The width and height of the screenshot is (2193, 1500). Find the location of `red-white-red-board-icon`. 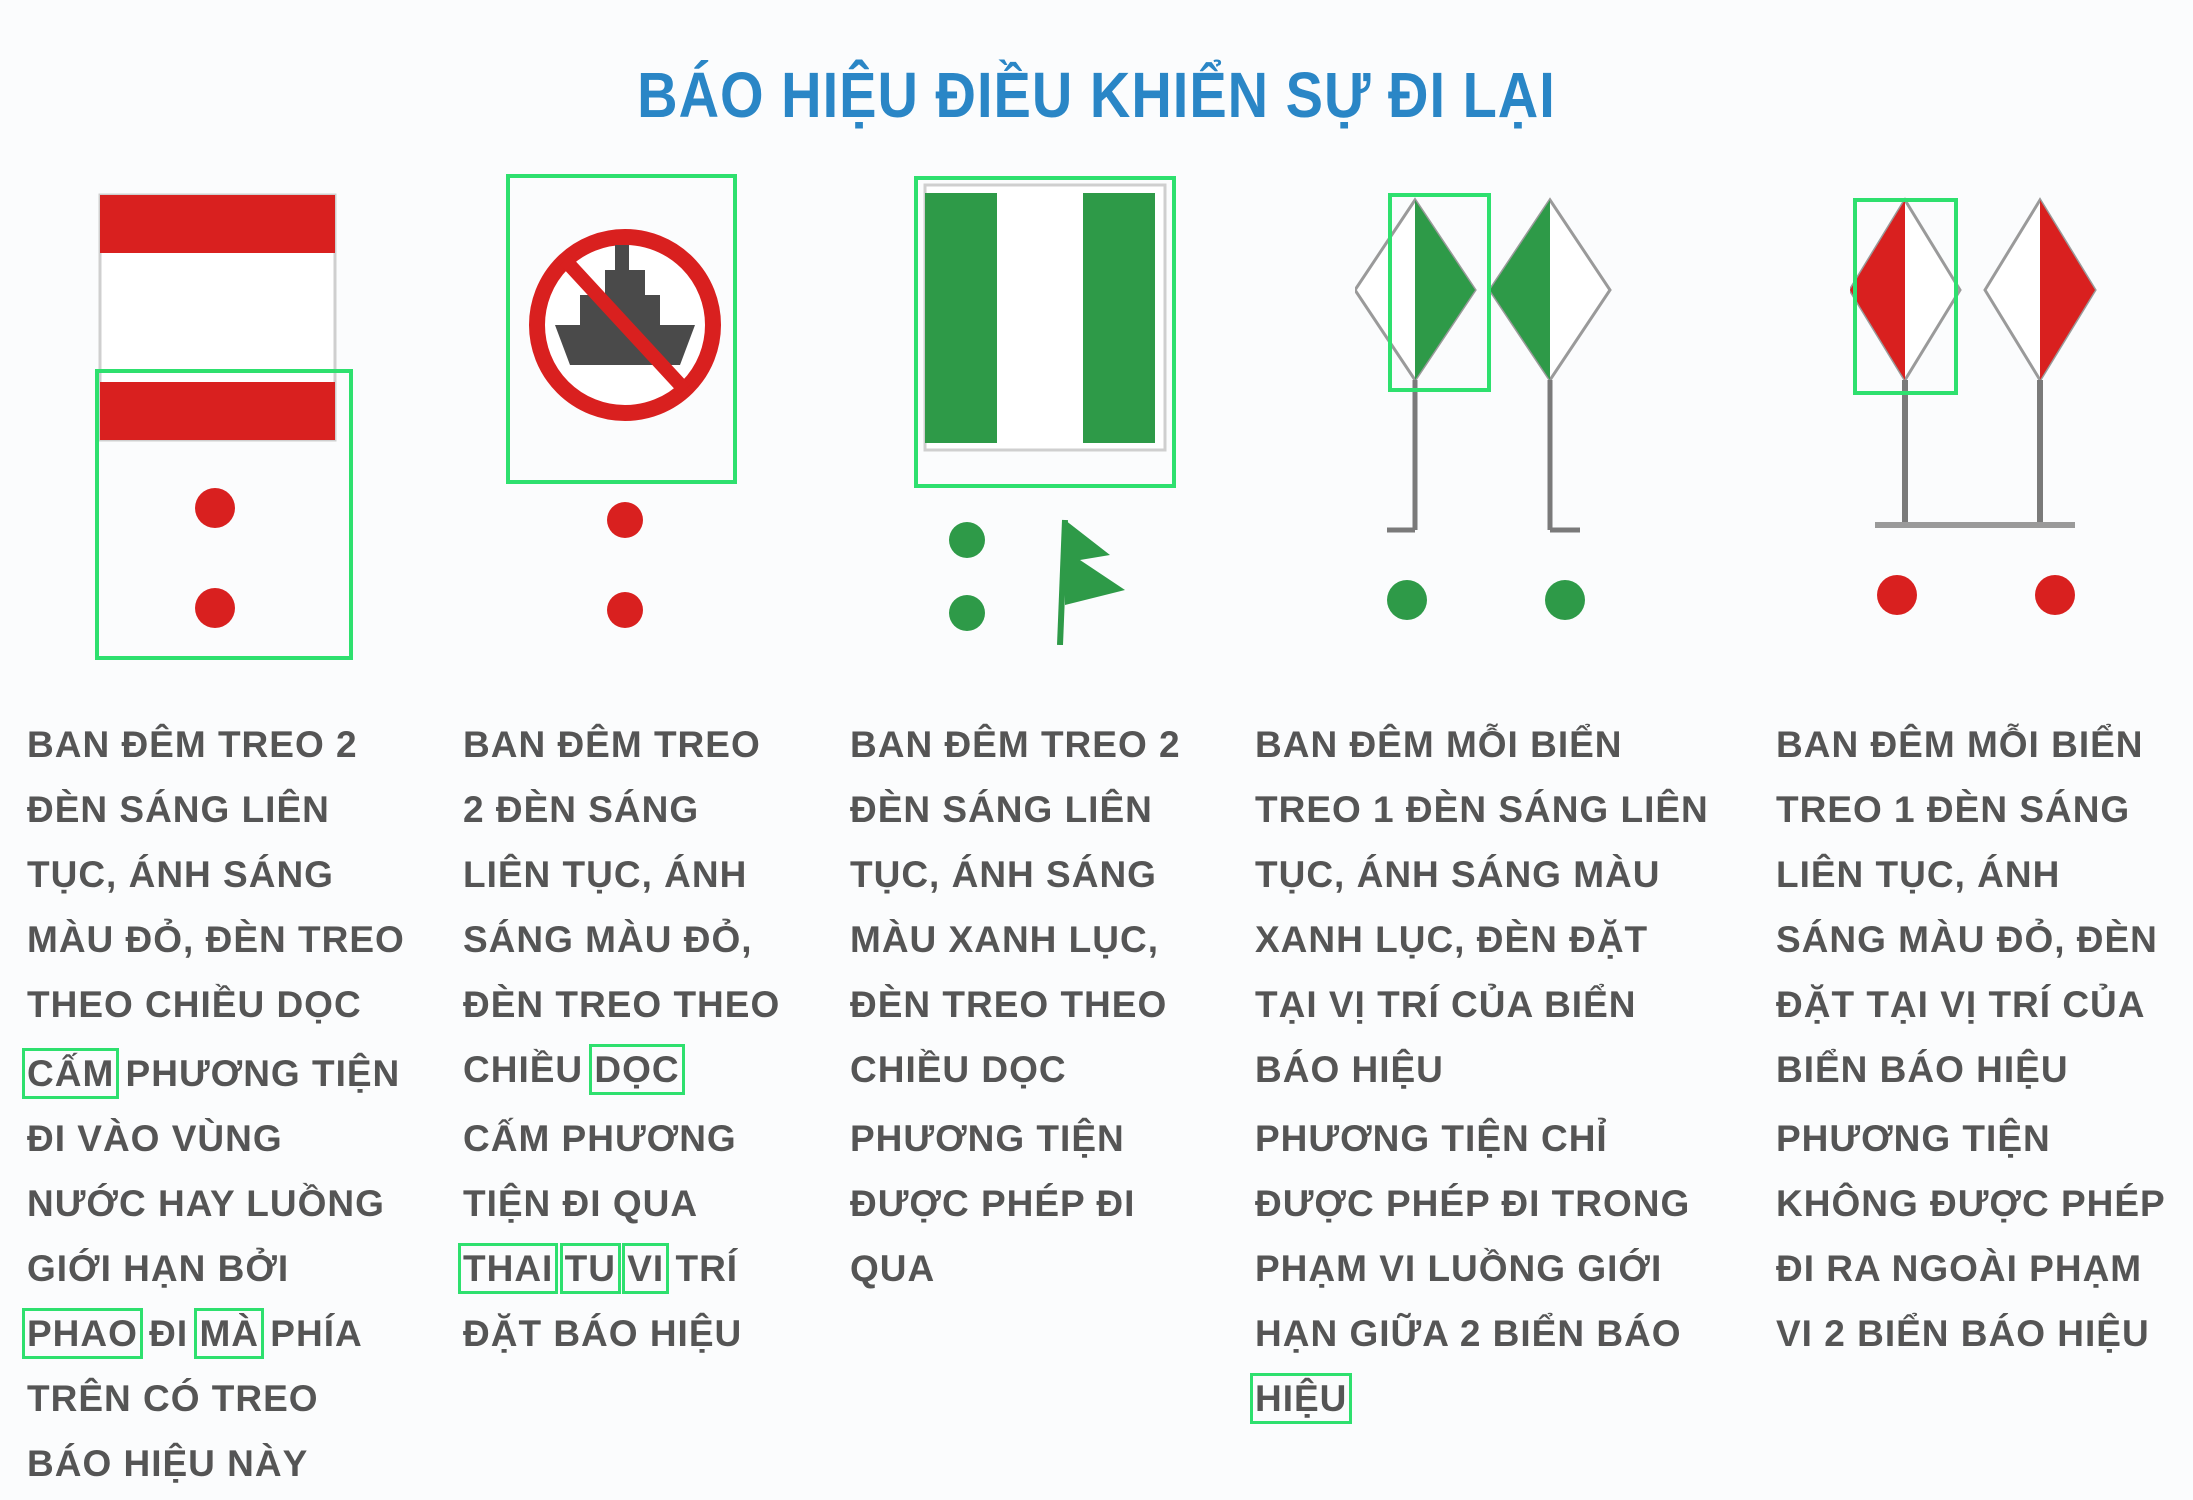

red-white-red-board-icon is located at coordinates (217, 410).